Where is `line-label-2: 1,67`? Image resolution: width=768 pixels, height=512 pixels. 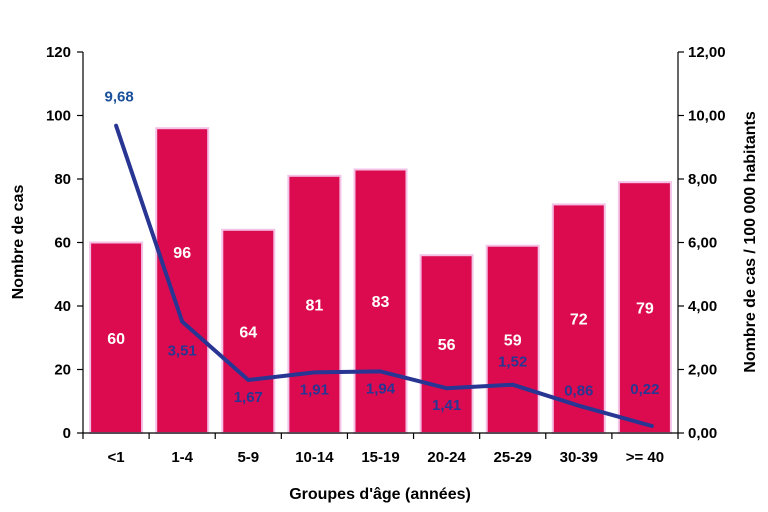 line-label-2: 1,67 is located at coordinates (248, 397).